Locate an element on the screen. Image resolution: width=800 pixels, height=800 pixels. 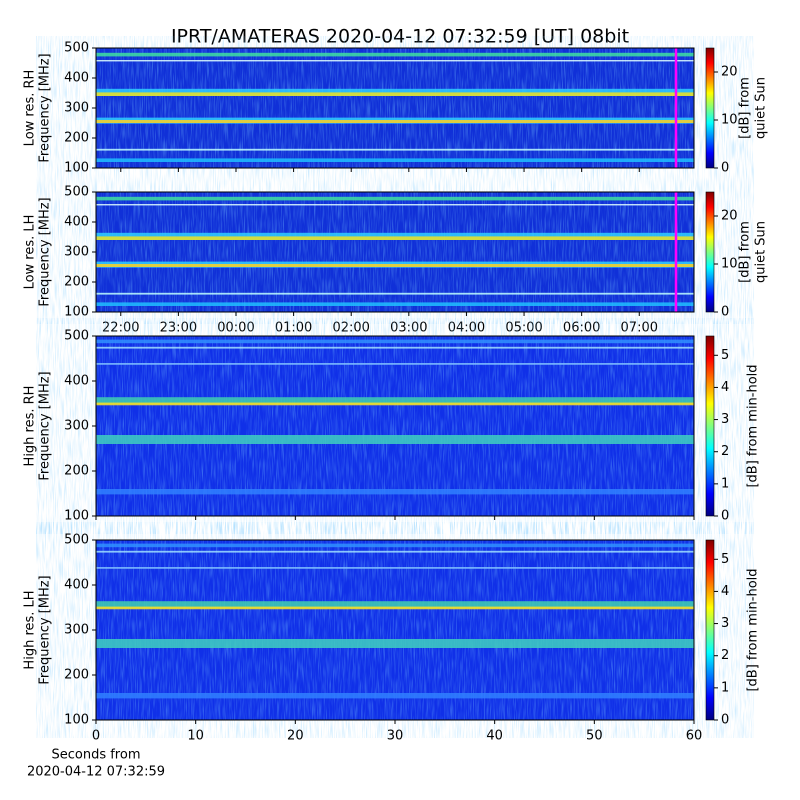
x-tick-label: 30 is located at coordinates (395, 736).